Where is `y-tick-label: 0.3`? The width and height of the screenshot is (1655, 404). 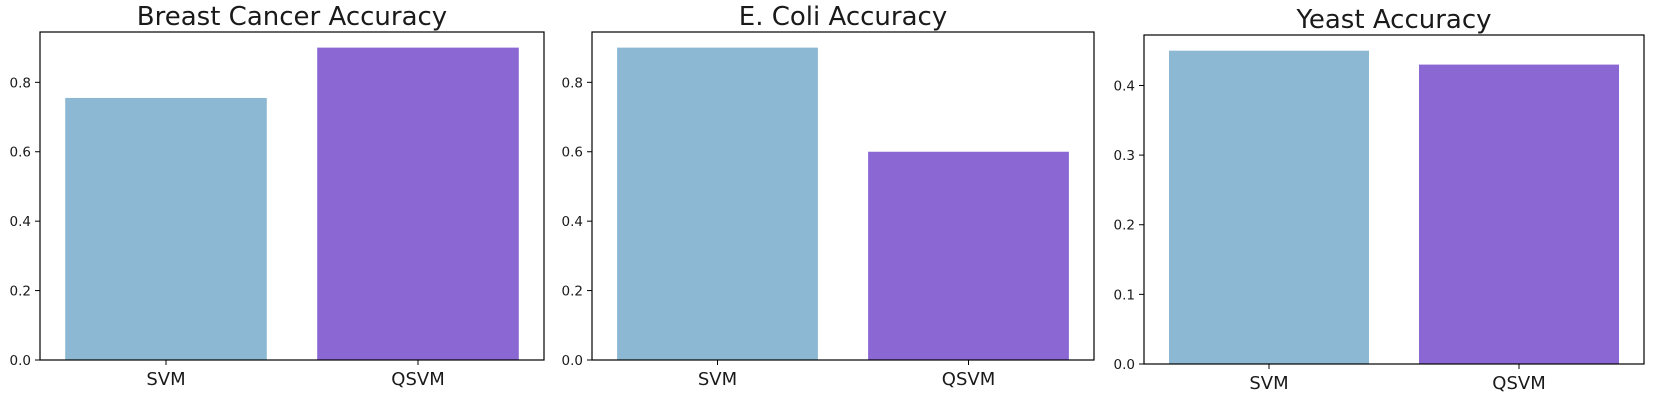 y-tick-label: 0.3 is located at coordinates (1124, 156).